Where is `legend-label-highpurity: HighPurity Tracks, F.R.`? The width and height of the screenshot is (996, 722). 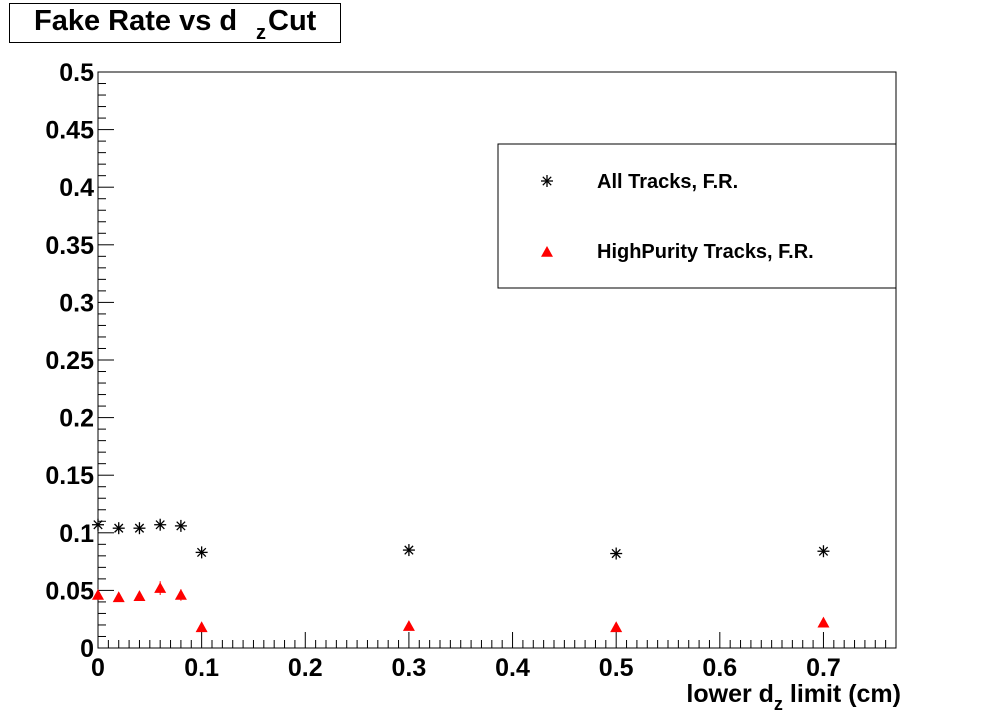 legend-label-highpurity: HighPurity Tracks, F.R. is located at coordinates (705, 252).